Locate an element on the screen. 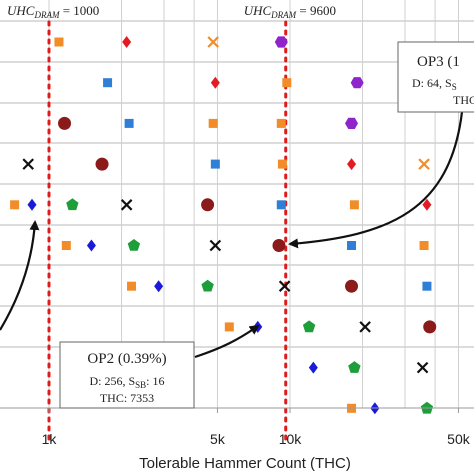  left-arrow is located at coordinates (20, 275).